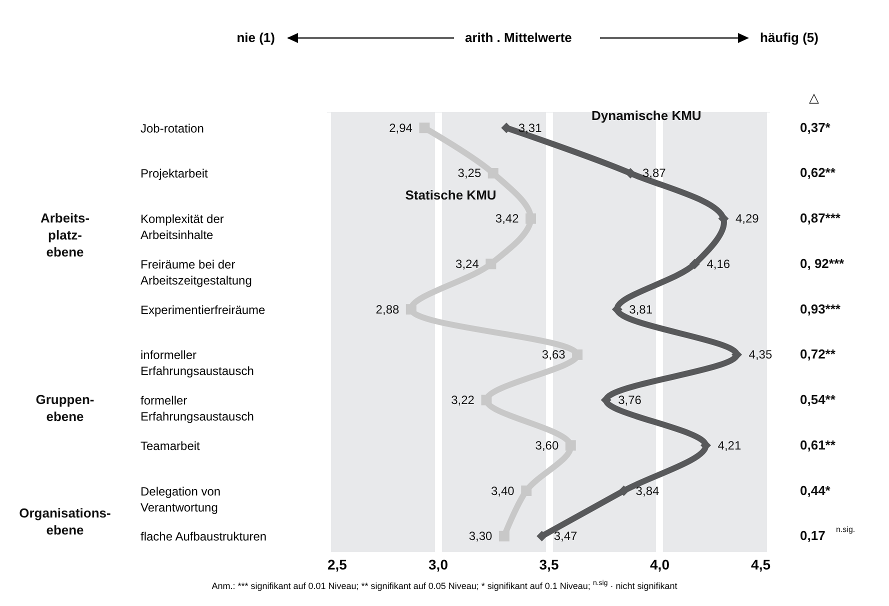  What do you see at coordinates (401, 127) in the screenshot?
I see `data-label: 2,94` at bounding box center [401, 127].